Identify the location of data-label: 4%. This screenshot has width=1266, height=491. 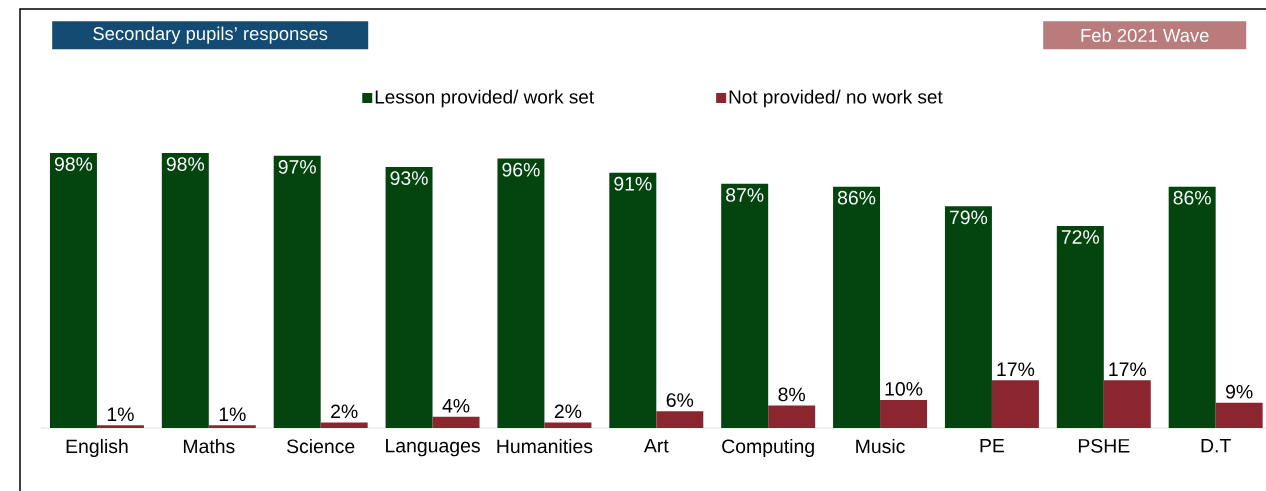
(456, 405).